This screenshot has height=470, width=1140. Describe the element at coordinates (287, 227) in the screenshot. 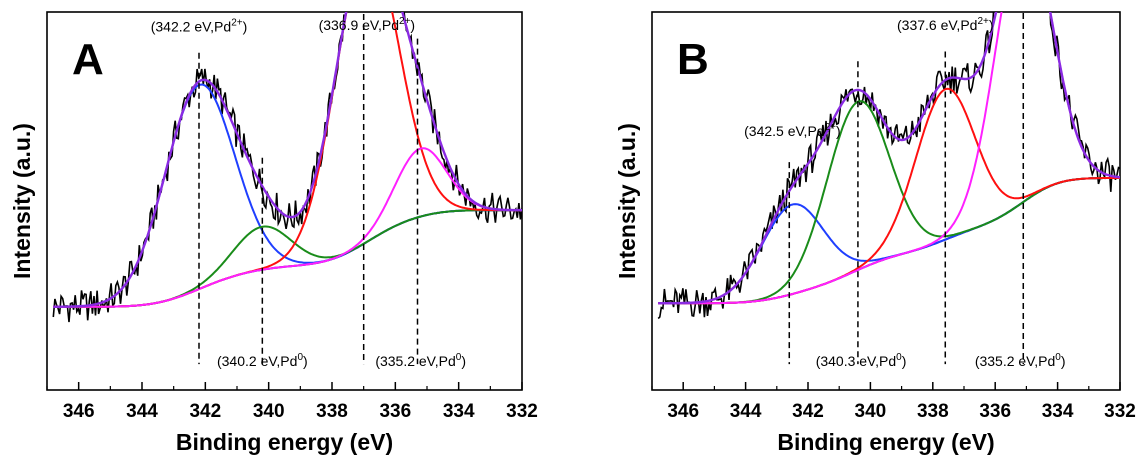

I see `component-peak-335-2-line` at that location.